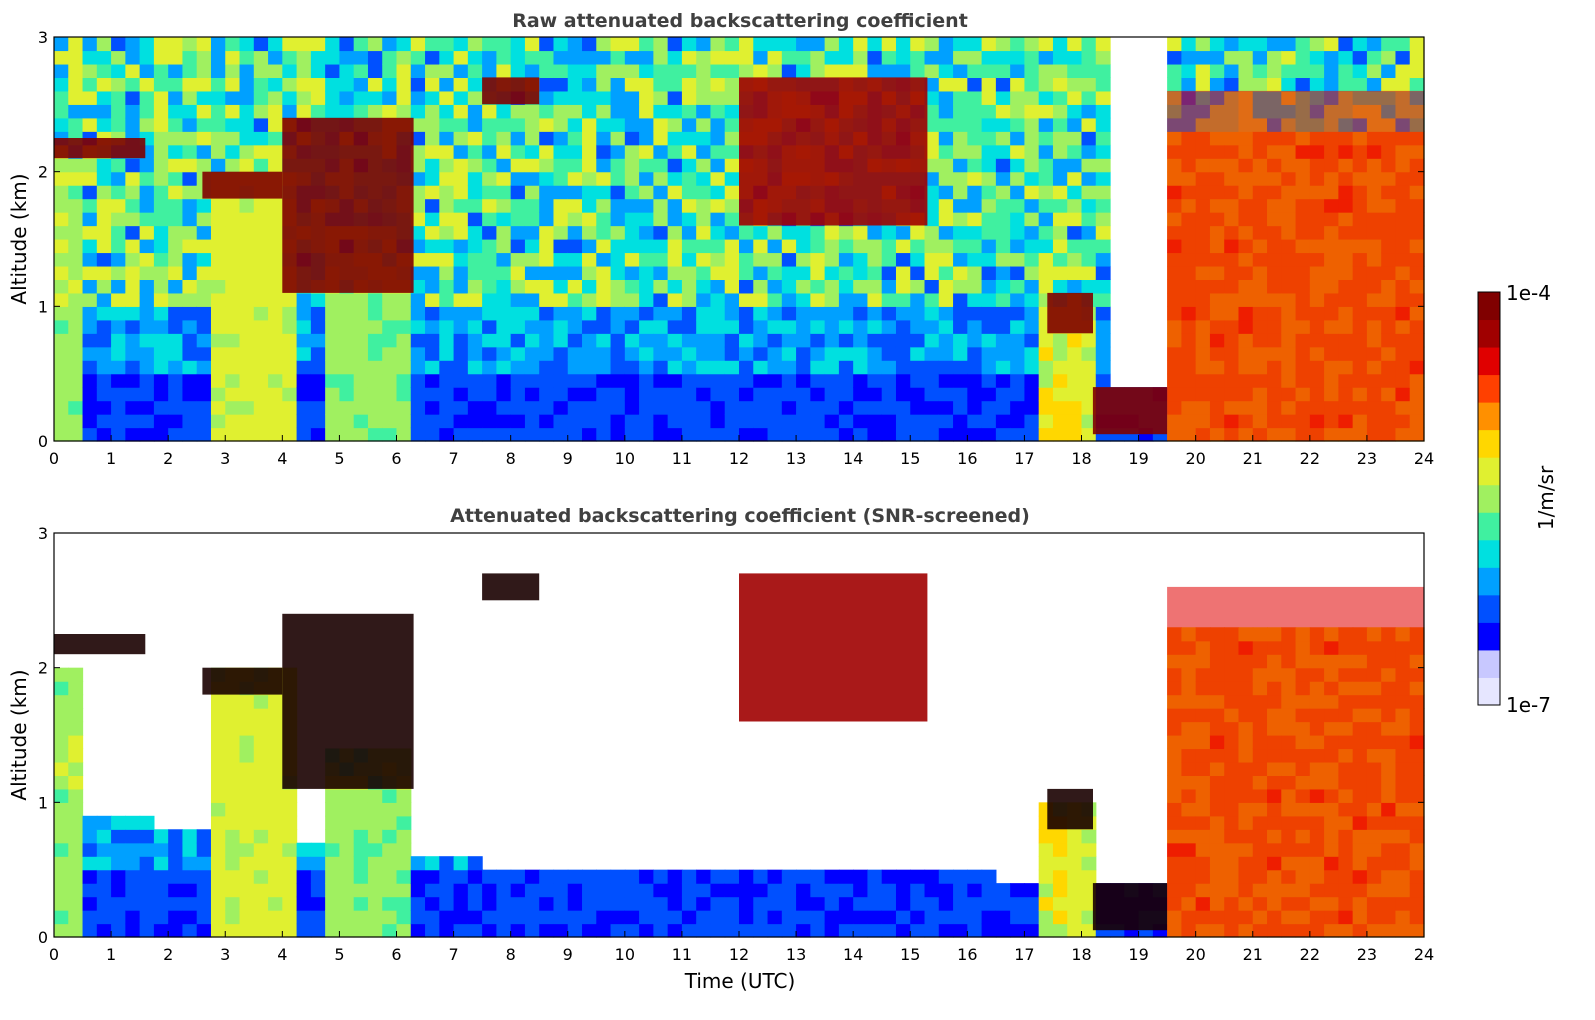 This screenshot has height=1020, width=1595. What do you see at coordinates (1517, 499) in the screenshot?
I see `colorbar: 1e-4 1e-7 1/m/sr` at bounding box center [1517, 499].